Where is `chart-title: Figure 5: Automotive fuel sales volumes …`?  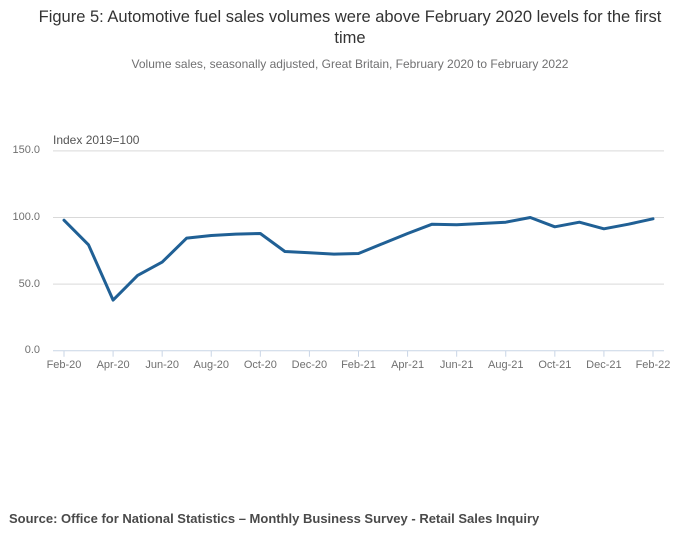
chart-title: Figure 5: Automotive fuel sales volumes … is located at coordinates (350, 27).